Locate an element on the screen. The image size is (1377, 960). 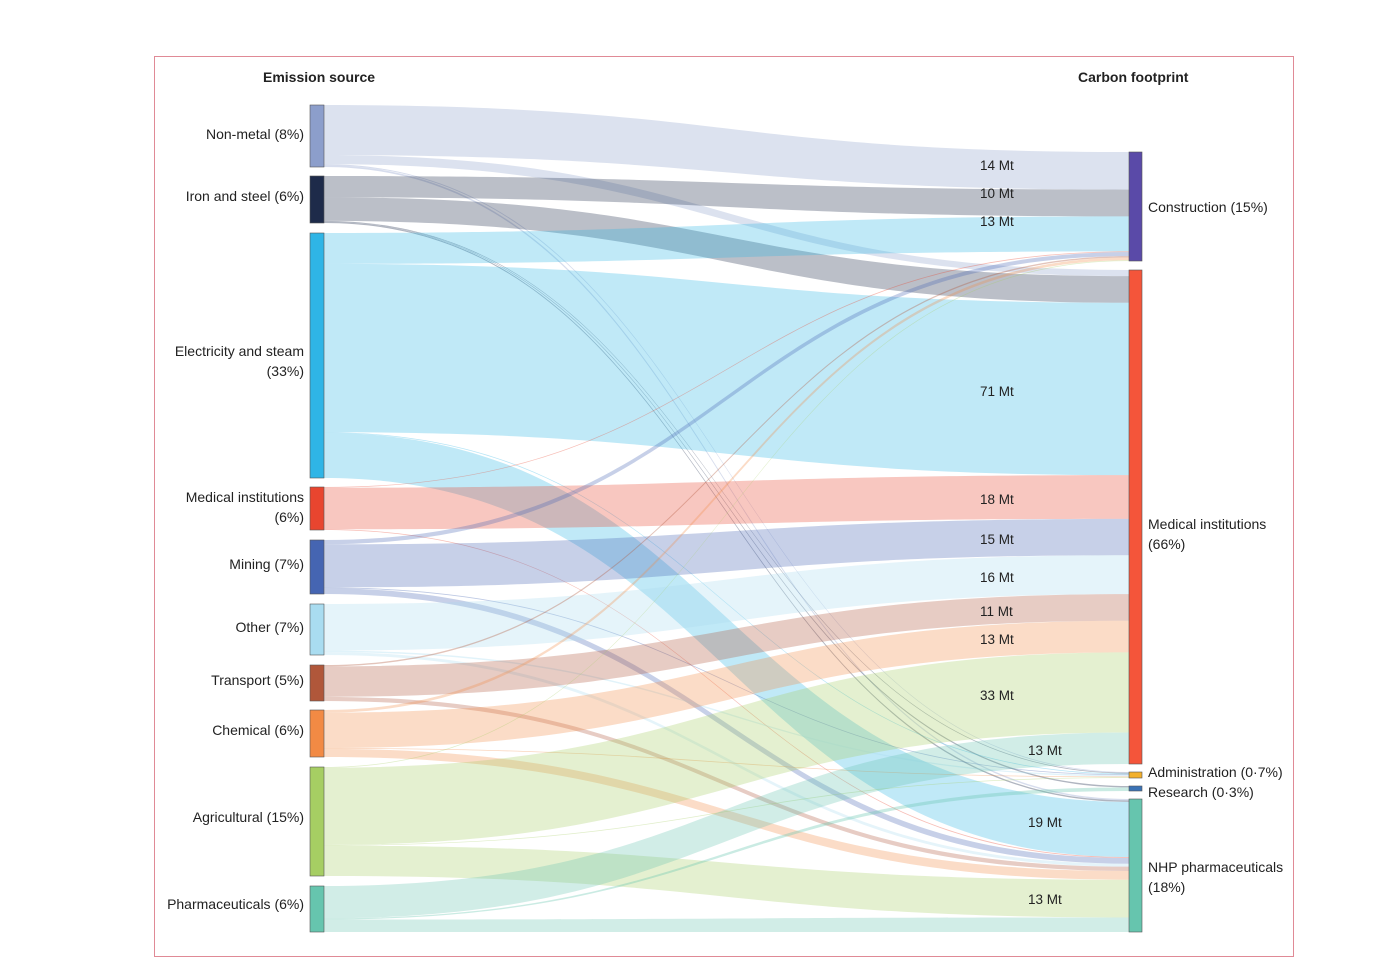
source-label-other: Other (7%) is located at coordinates (269, 627).